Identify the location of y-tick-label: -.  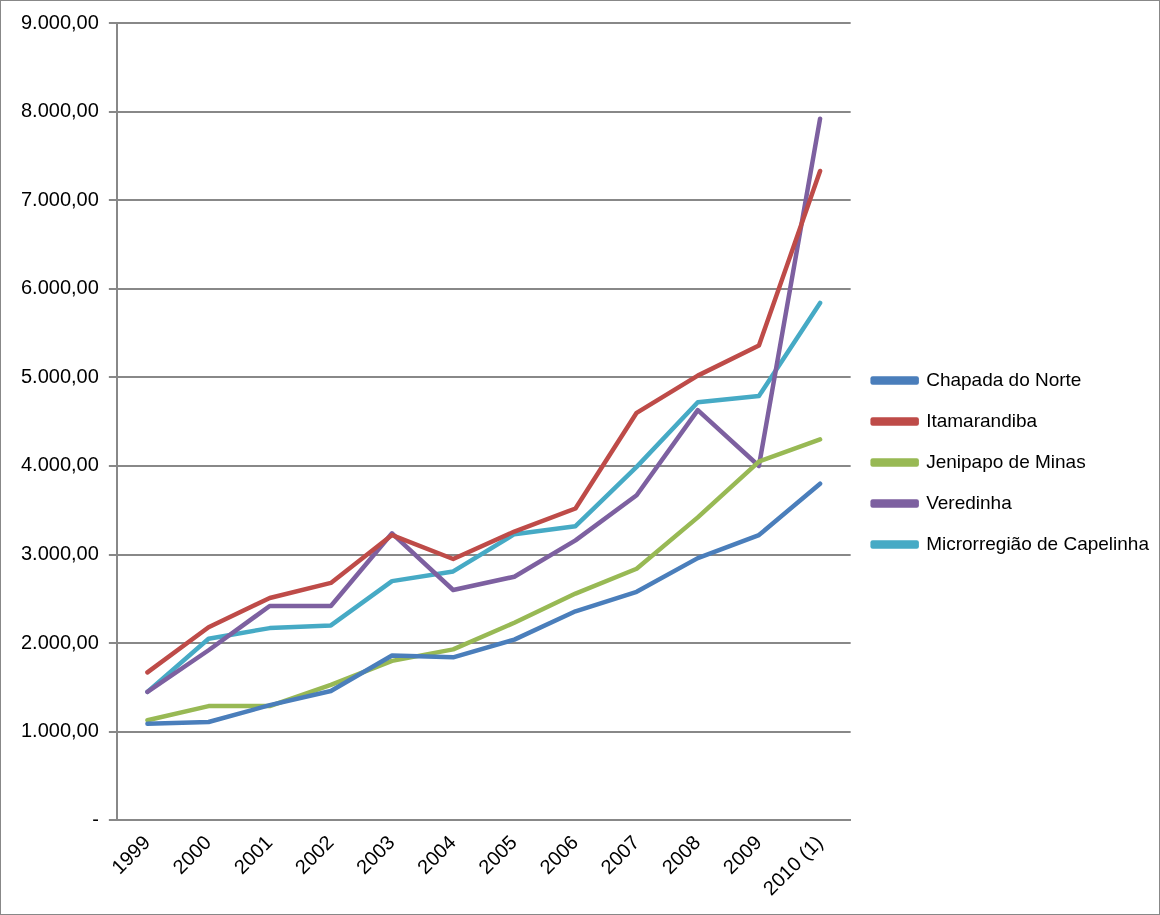
(95, 818).